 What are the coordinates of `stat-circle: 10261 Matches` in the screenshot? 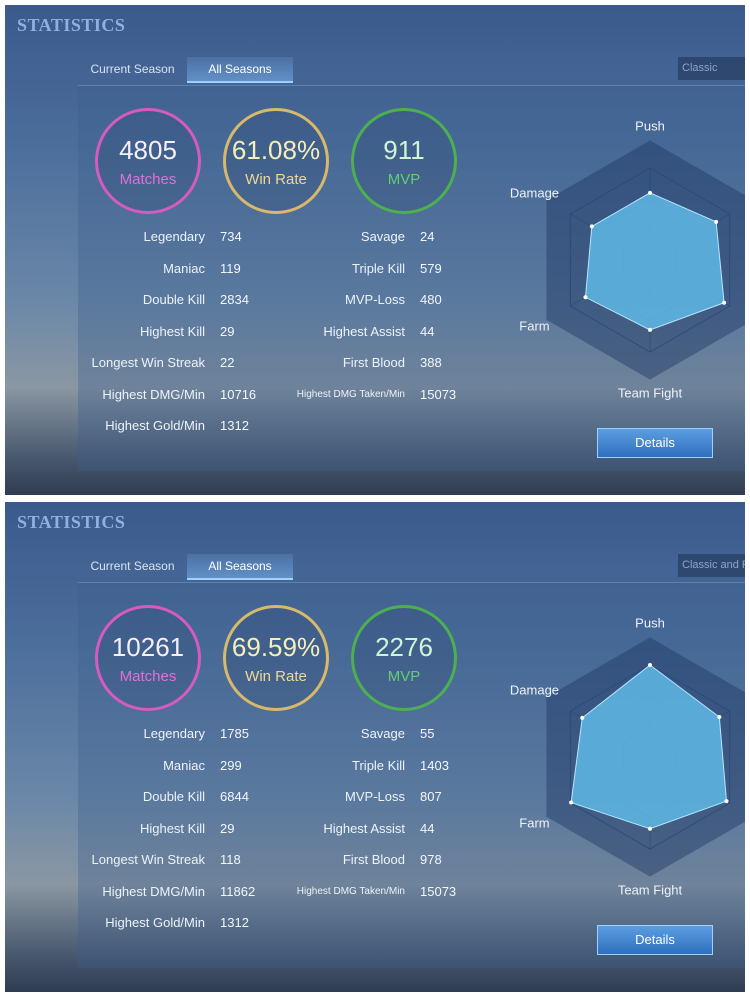 It's located at (148, 658).